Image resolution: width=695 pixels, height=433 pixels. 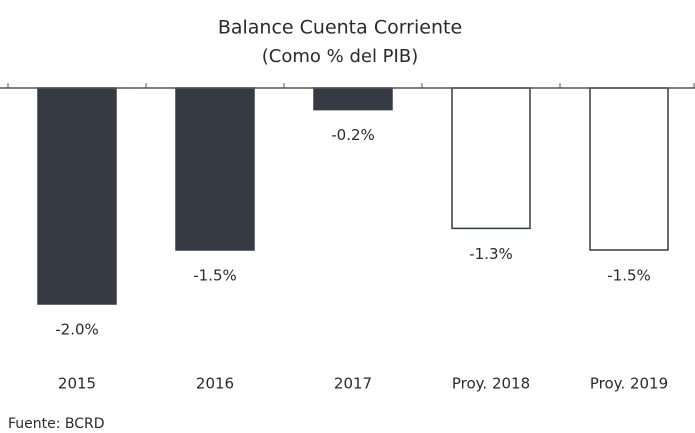 What do you see at coordinates (353, 135) in the screenshot?
I see `data-label: -0.2%` at bounding box center [353, 135].